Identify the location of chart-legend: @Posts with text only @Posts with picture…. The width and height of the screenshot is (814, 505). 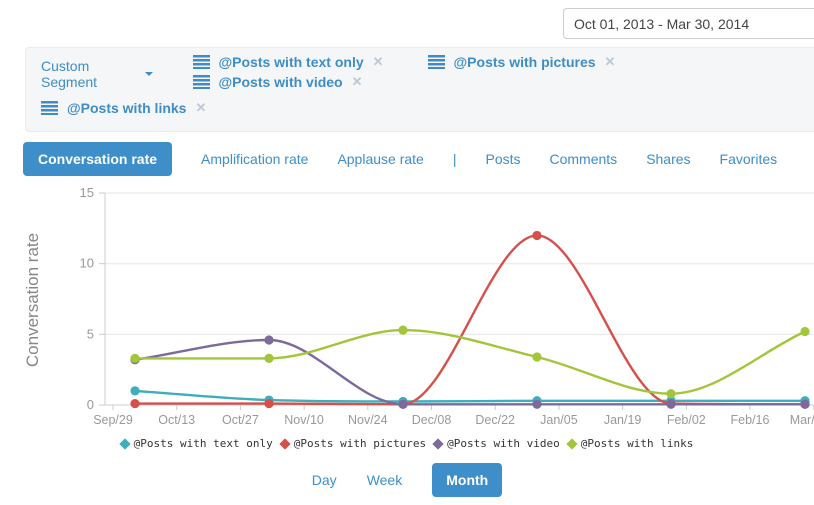
(407, 443).